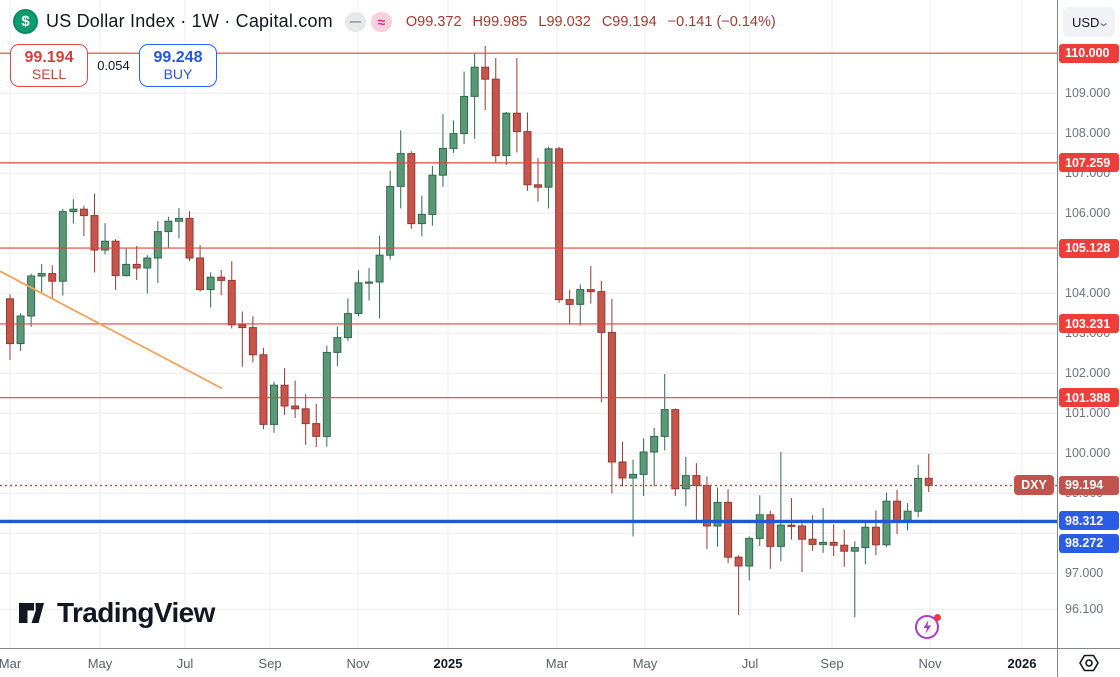 This screenshot has height=677, width=1120. What do you see at coordinates (136, 612) in the screenshot?
I see `tradingview-watermark-text: TradingView` at bounding box center [136, 612].